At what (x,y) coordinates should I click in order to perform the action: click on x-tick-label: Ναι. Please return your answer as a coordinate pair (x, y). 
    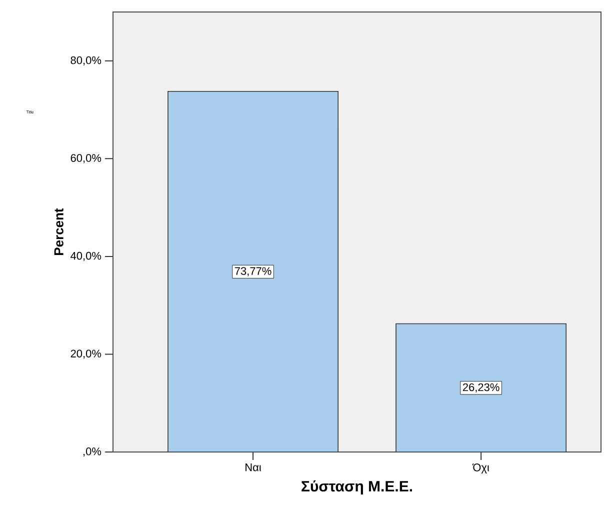
    Looking at the image, I should click on (254, 468).